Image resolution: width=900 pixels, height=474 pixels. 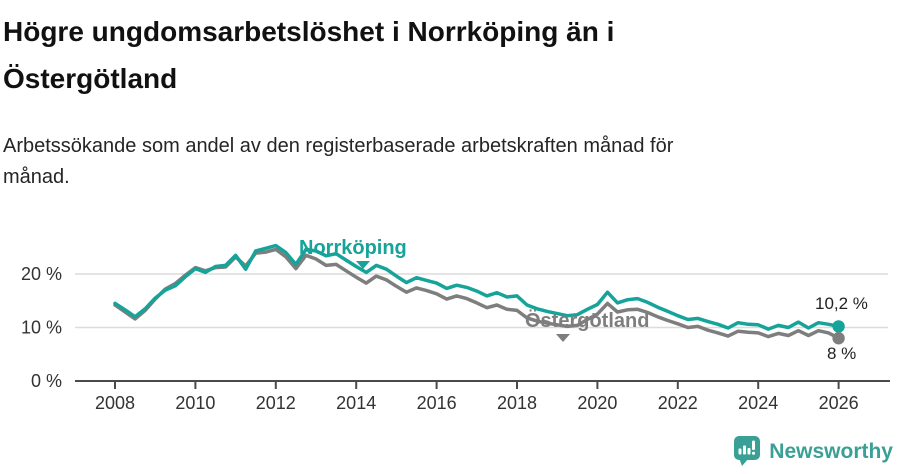 I want to click on leader-arrow-ostergotland-icon, so click(x=563, y=338).